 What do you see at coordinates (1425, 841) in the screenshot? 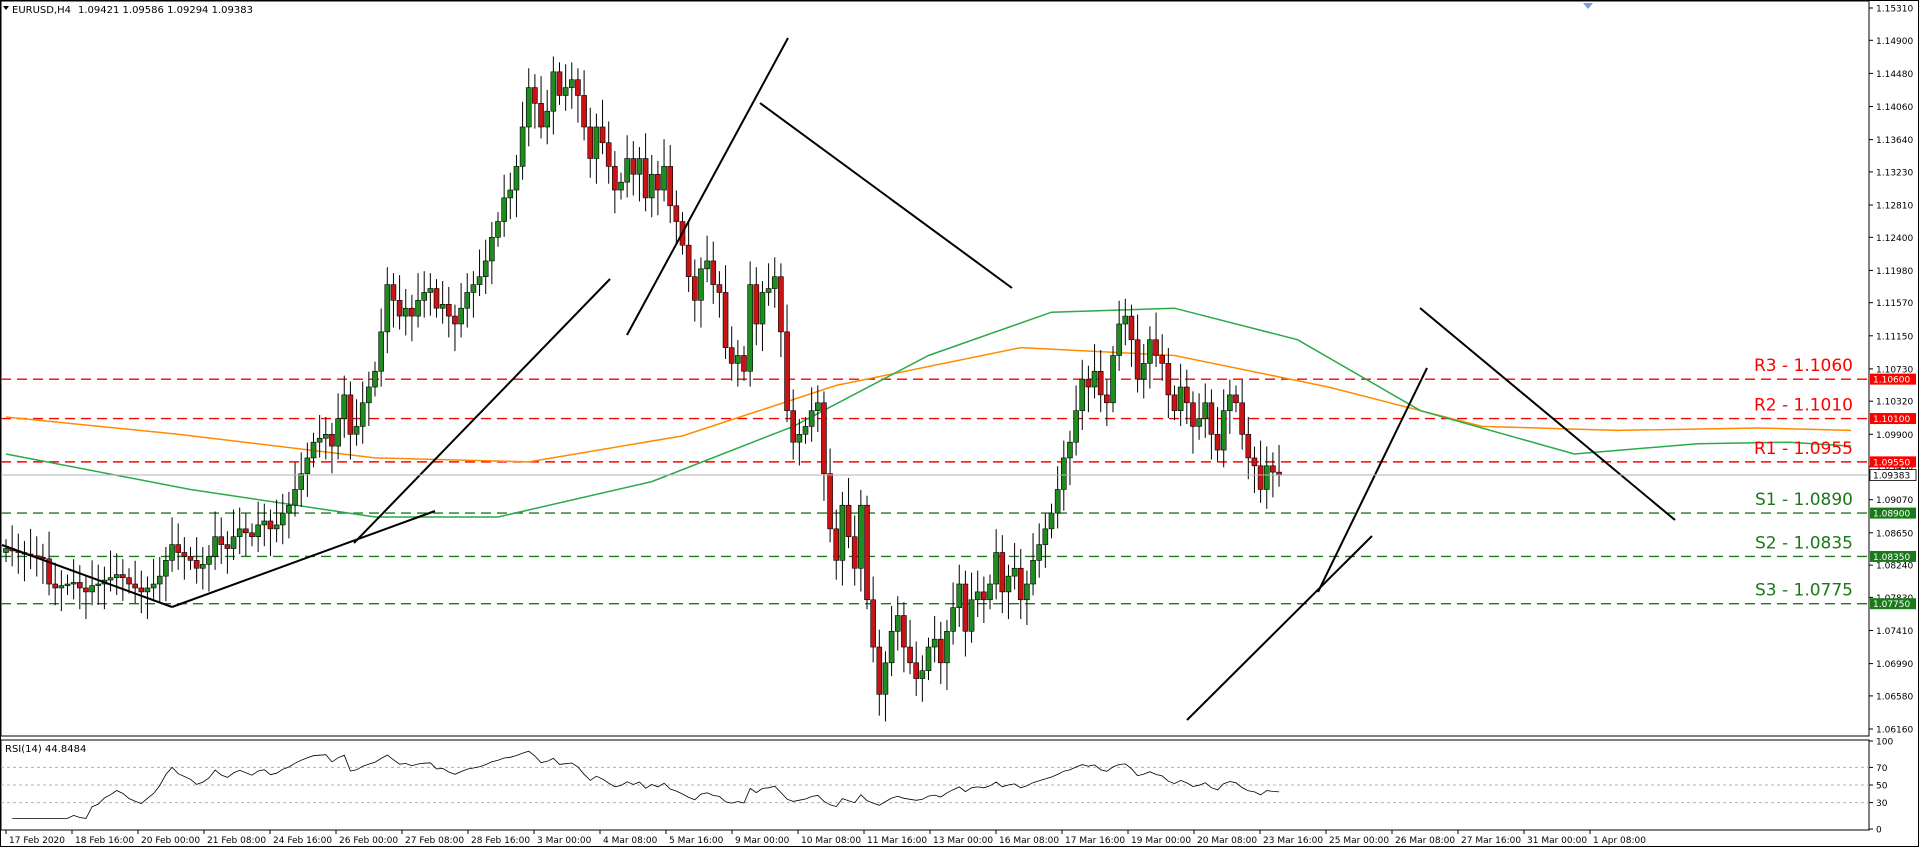
I see `time-tick-label: 26 Mar 08:00` at bounding box center [1425, 841].